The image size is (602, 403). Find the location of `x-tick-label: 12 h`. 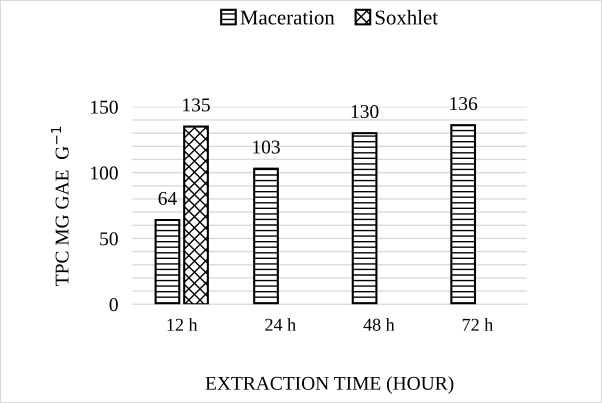

x-tick-label: 12 h is located at coordinates (183, 324).